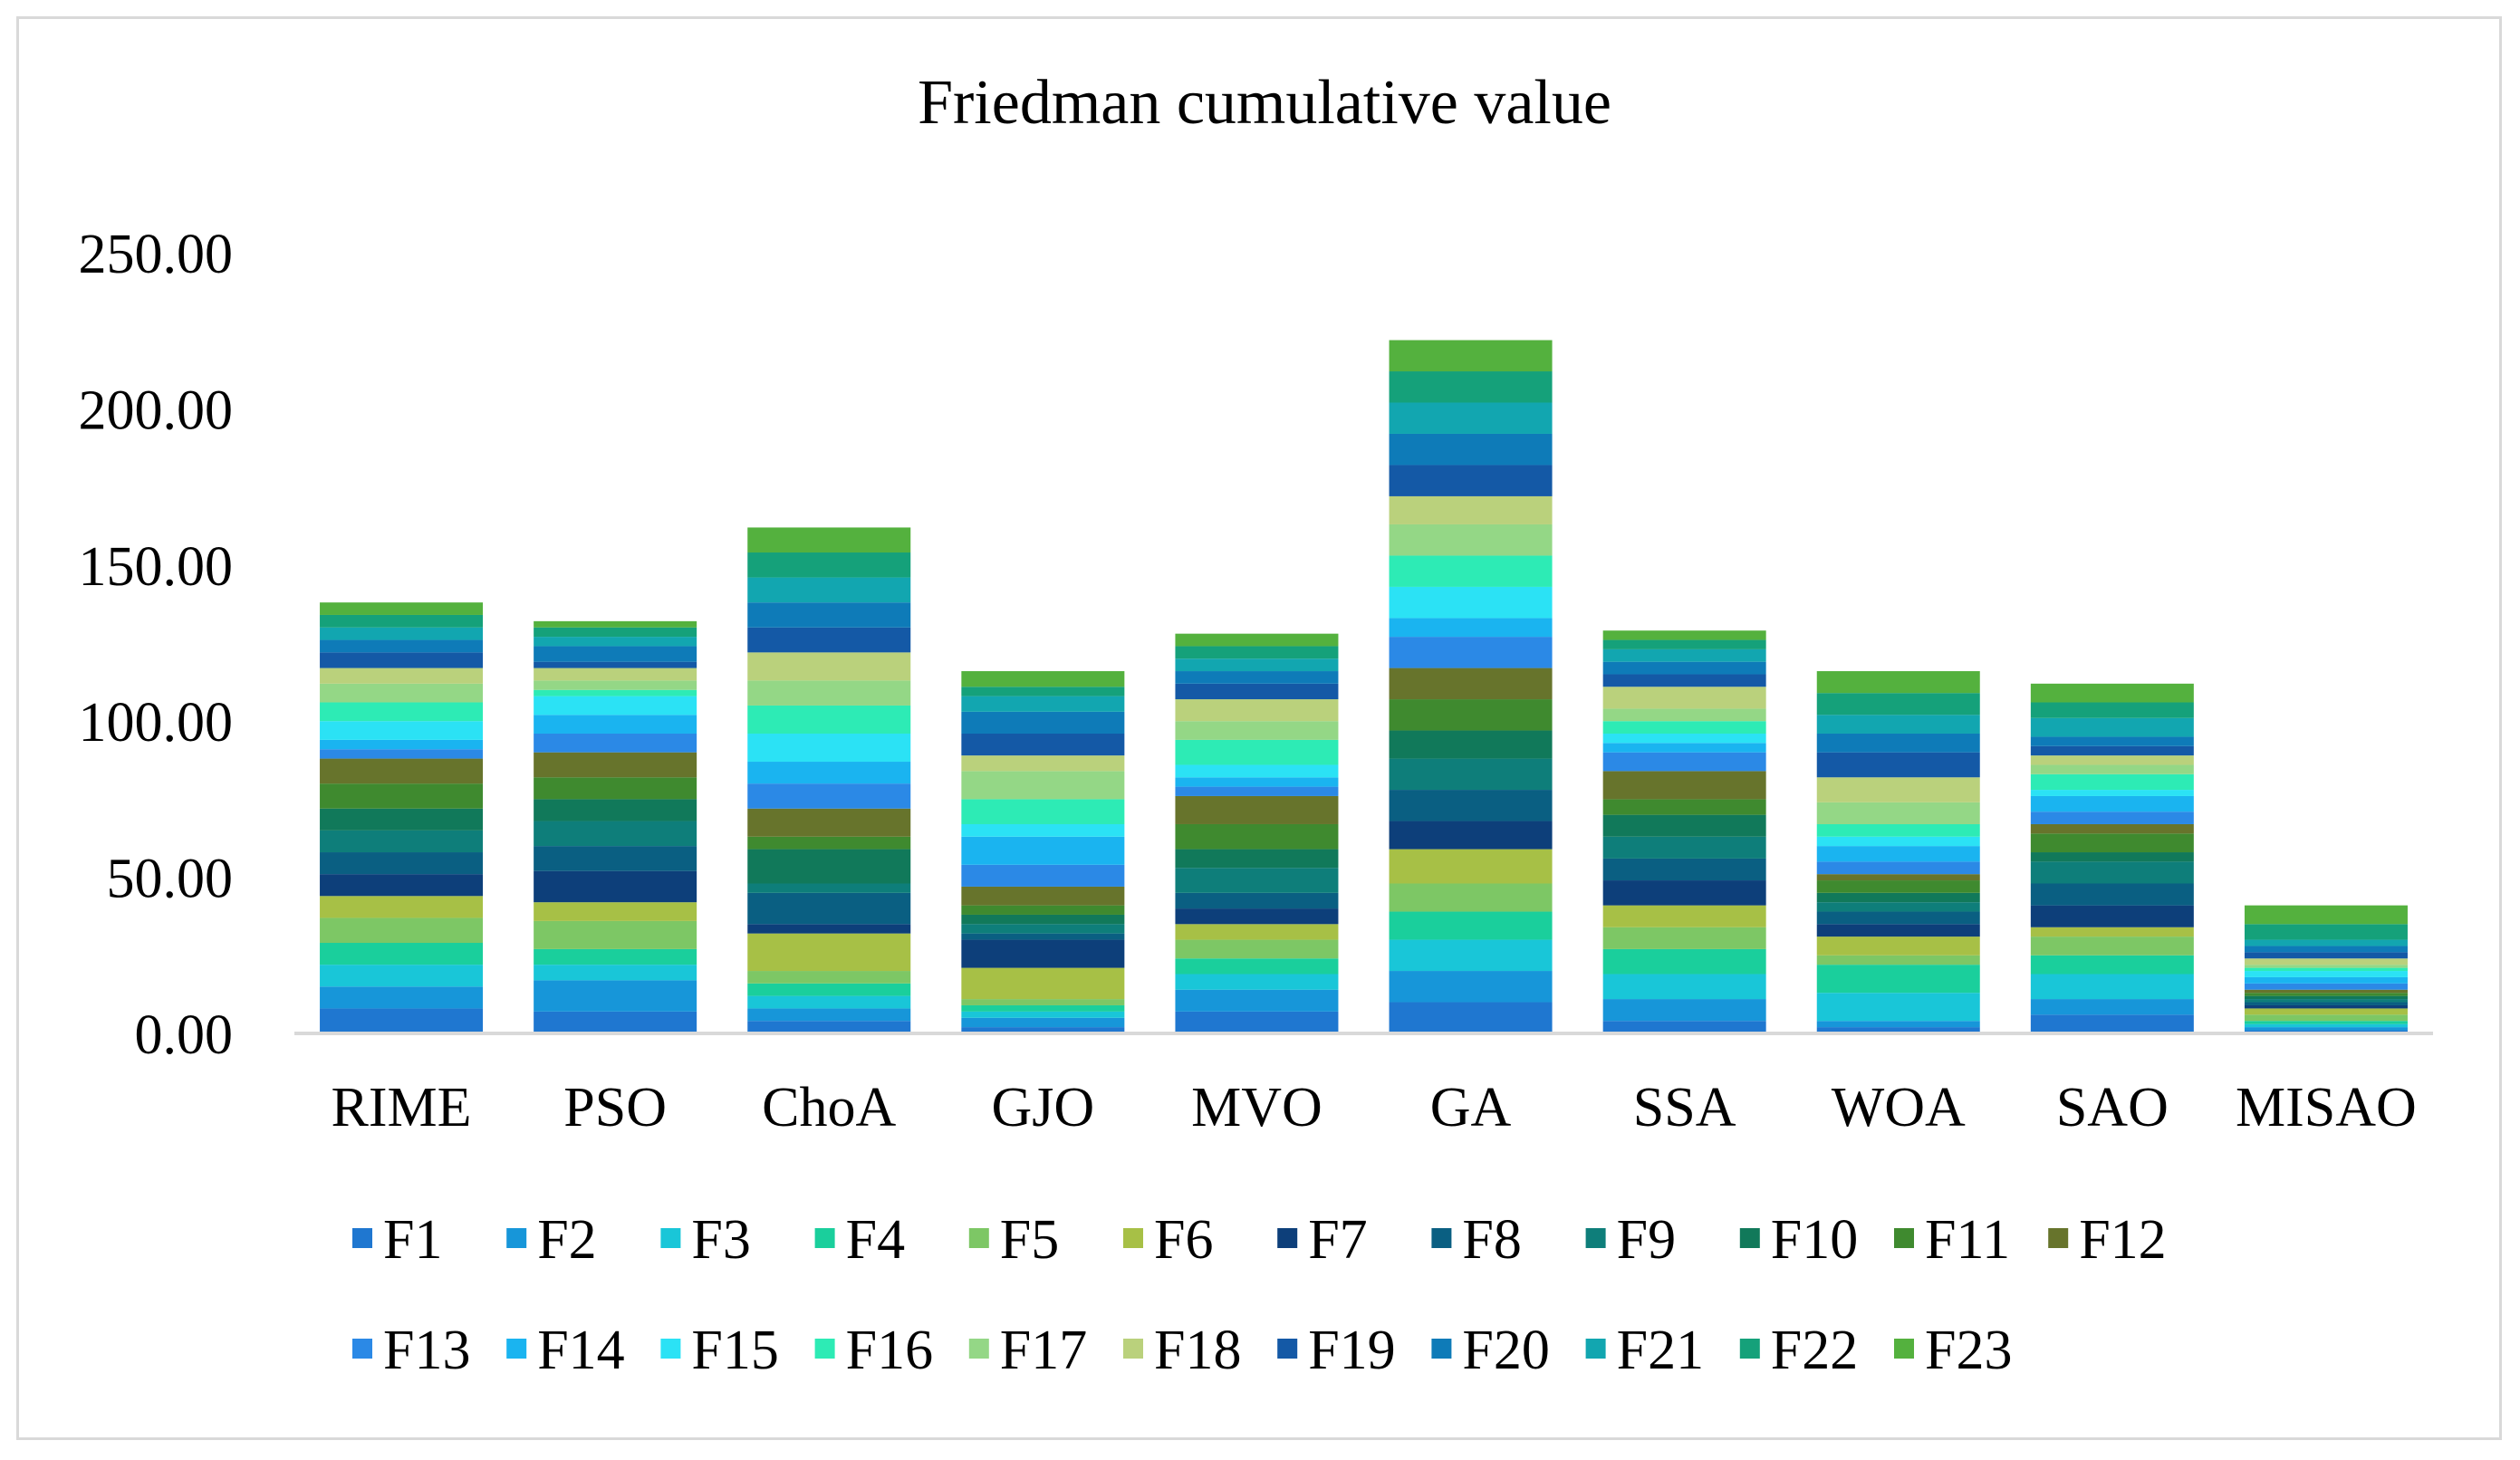 The width and height of the screenshot is (2520, 1460). Describe the element at coordinates (1471, 684) in the screenshot. I see `bar-segment-ga-f12` at that location.